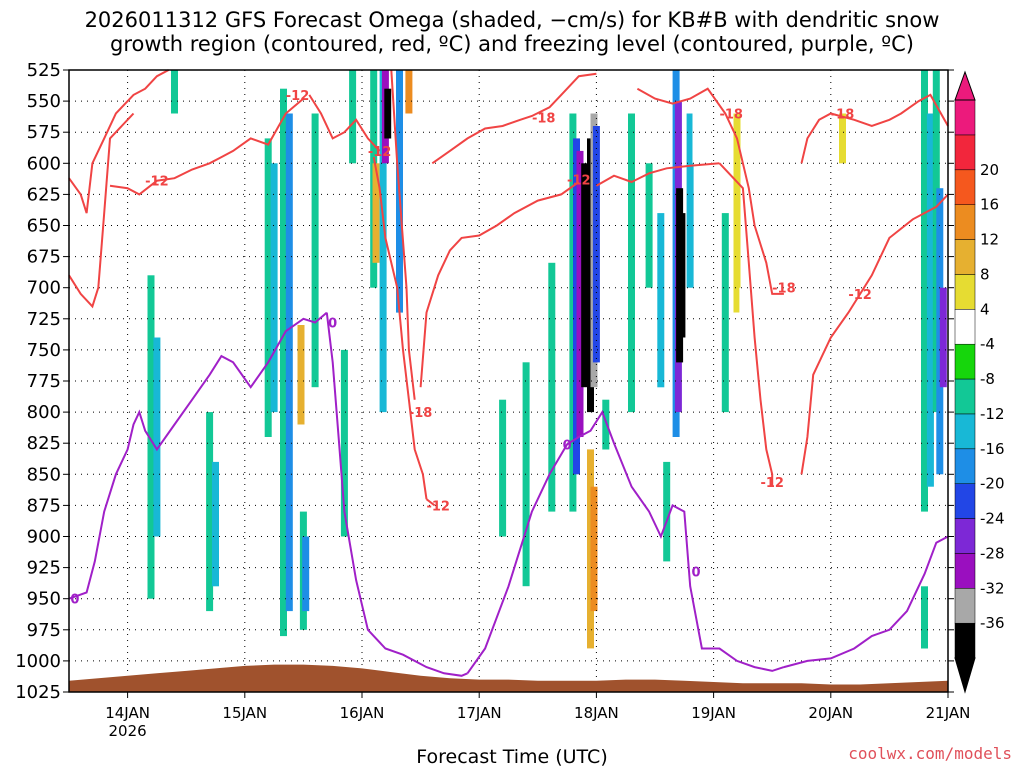  What do you see at coordinates (244, 713) in the screenshot?
I see `x-tick-label: 15JAN` at bounding box center [244, 713].